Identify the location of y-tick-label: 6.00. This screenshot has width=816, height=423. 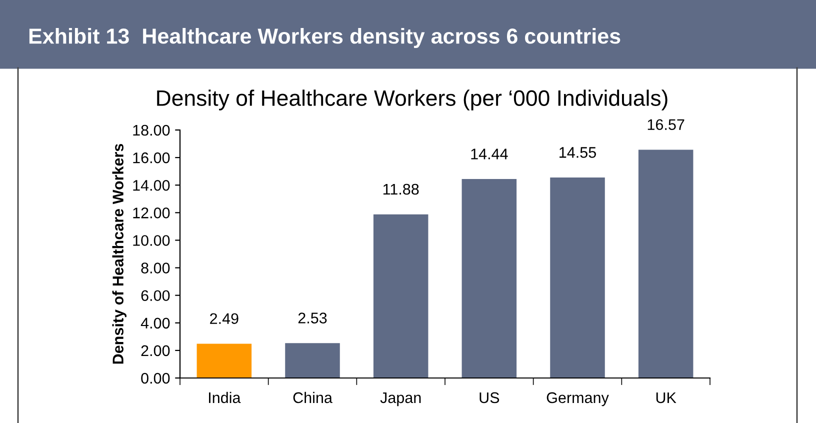
(155, 296).